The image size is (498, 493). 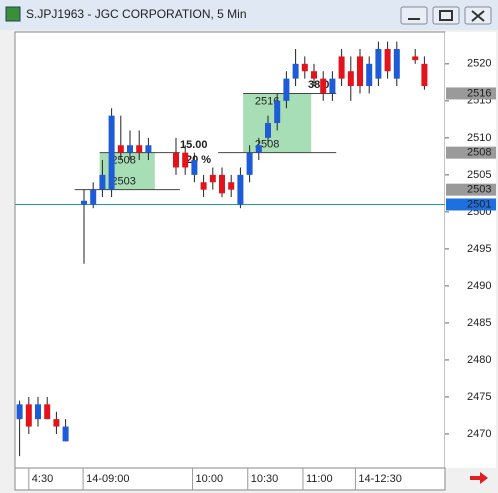 I want to click on y-tick-label: 2480, so click(x=479, y=360).